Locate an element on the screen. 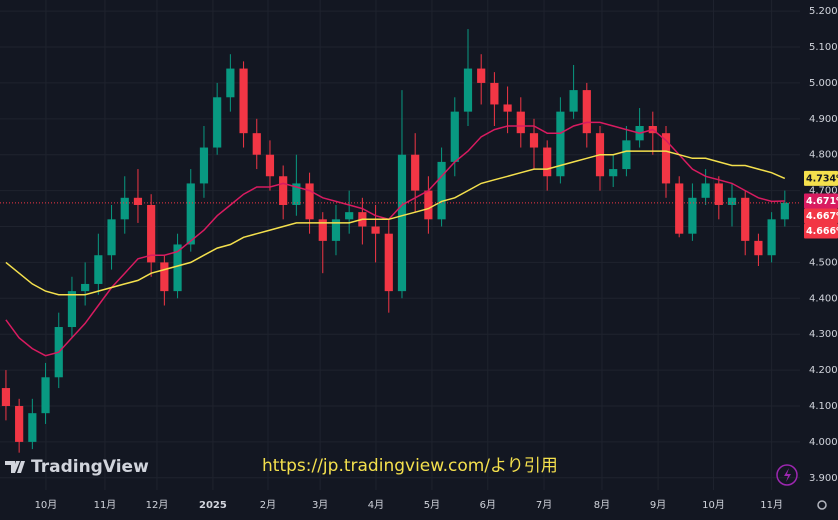 The width and height of the screenshot is (838, 520). source-note: https://jp.tradingview.com/より引用 is located at coordinates (410, 466).